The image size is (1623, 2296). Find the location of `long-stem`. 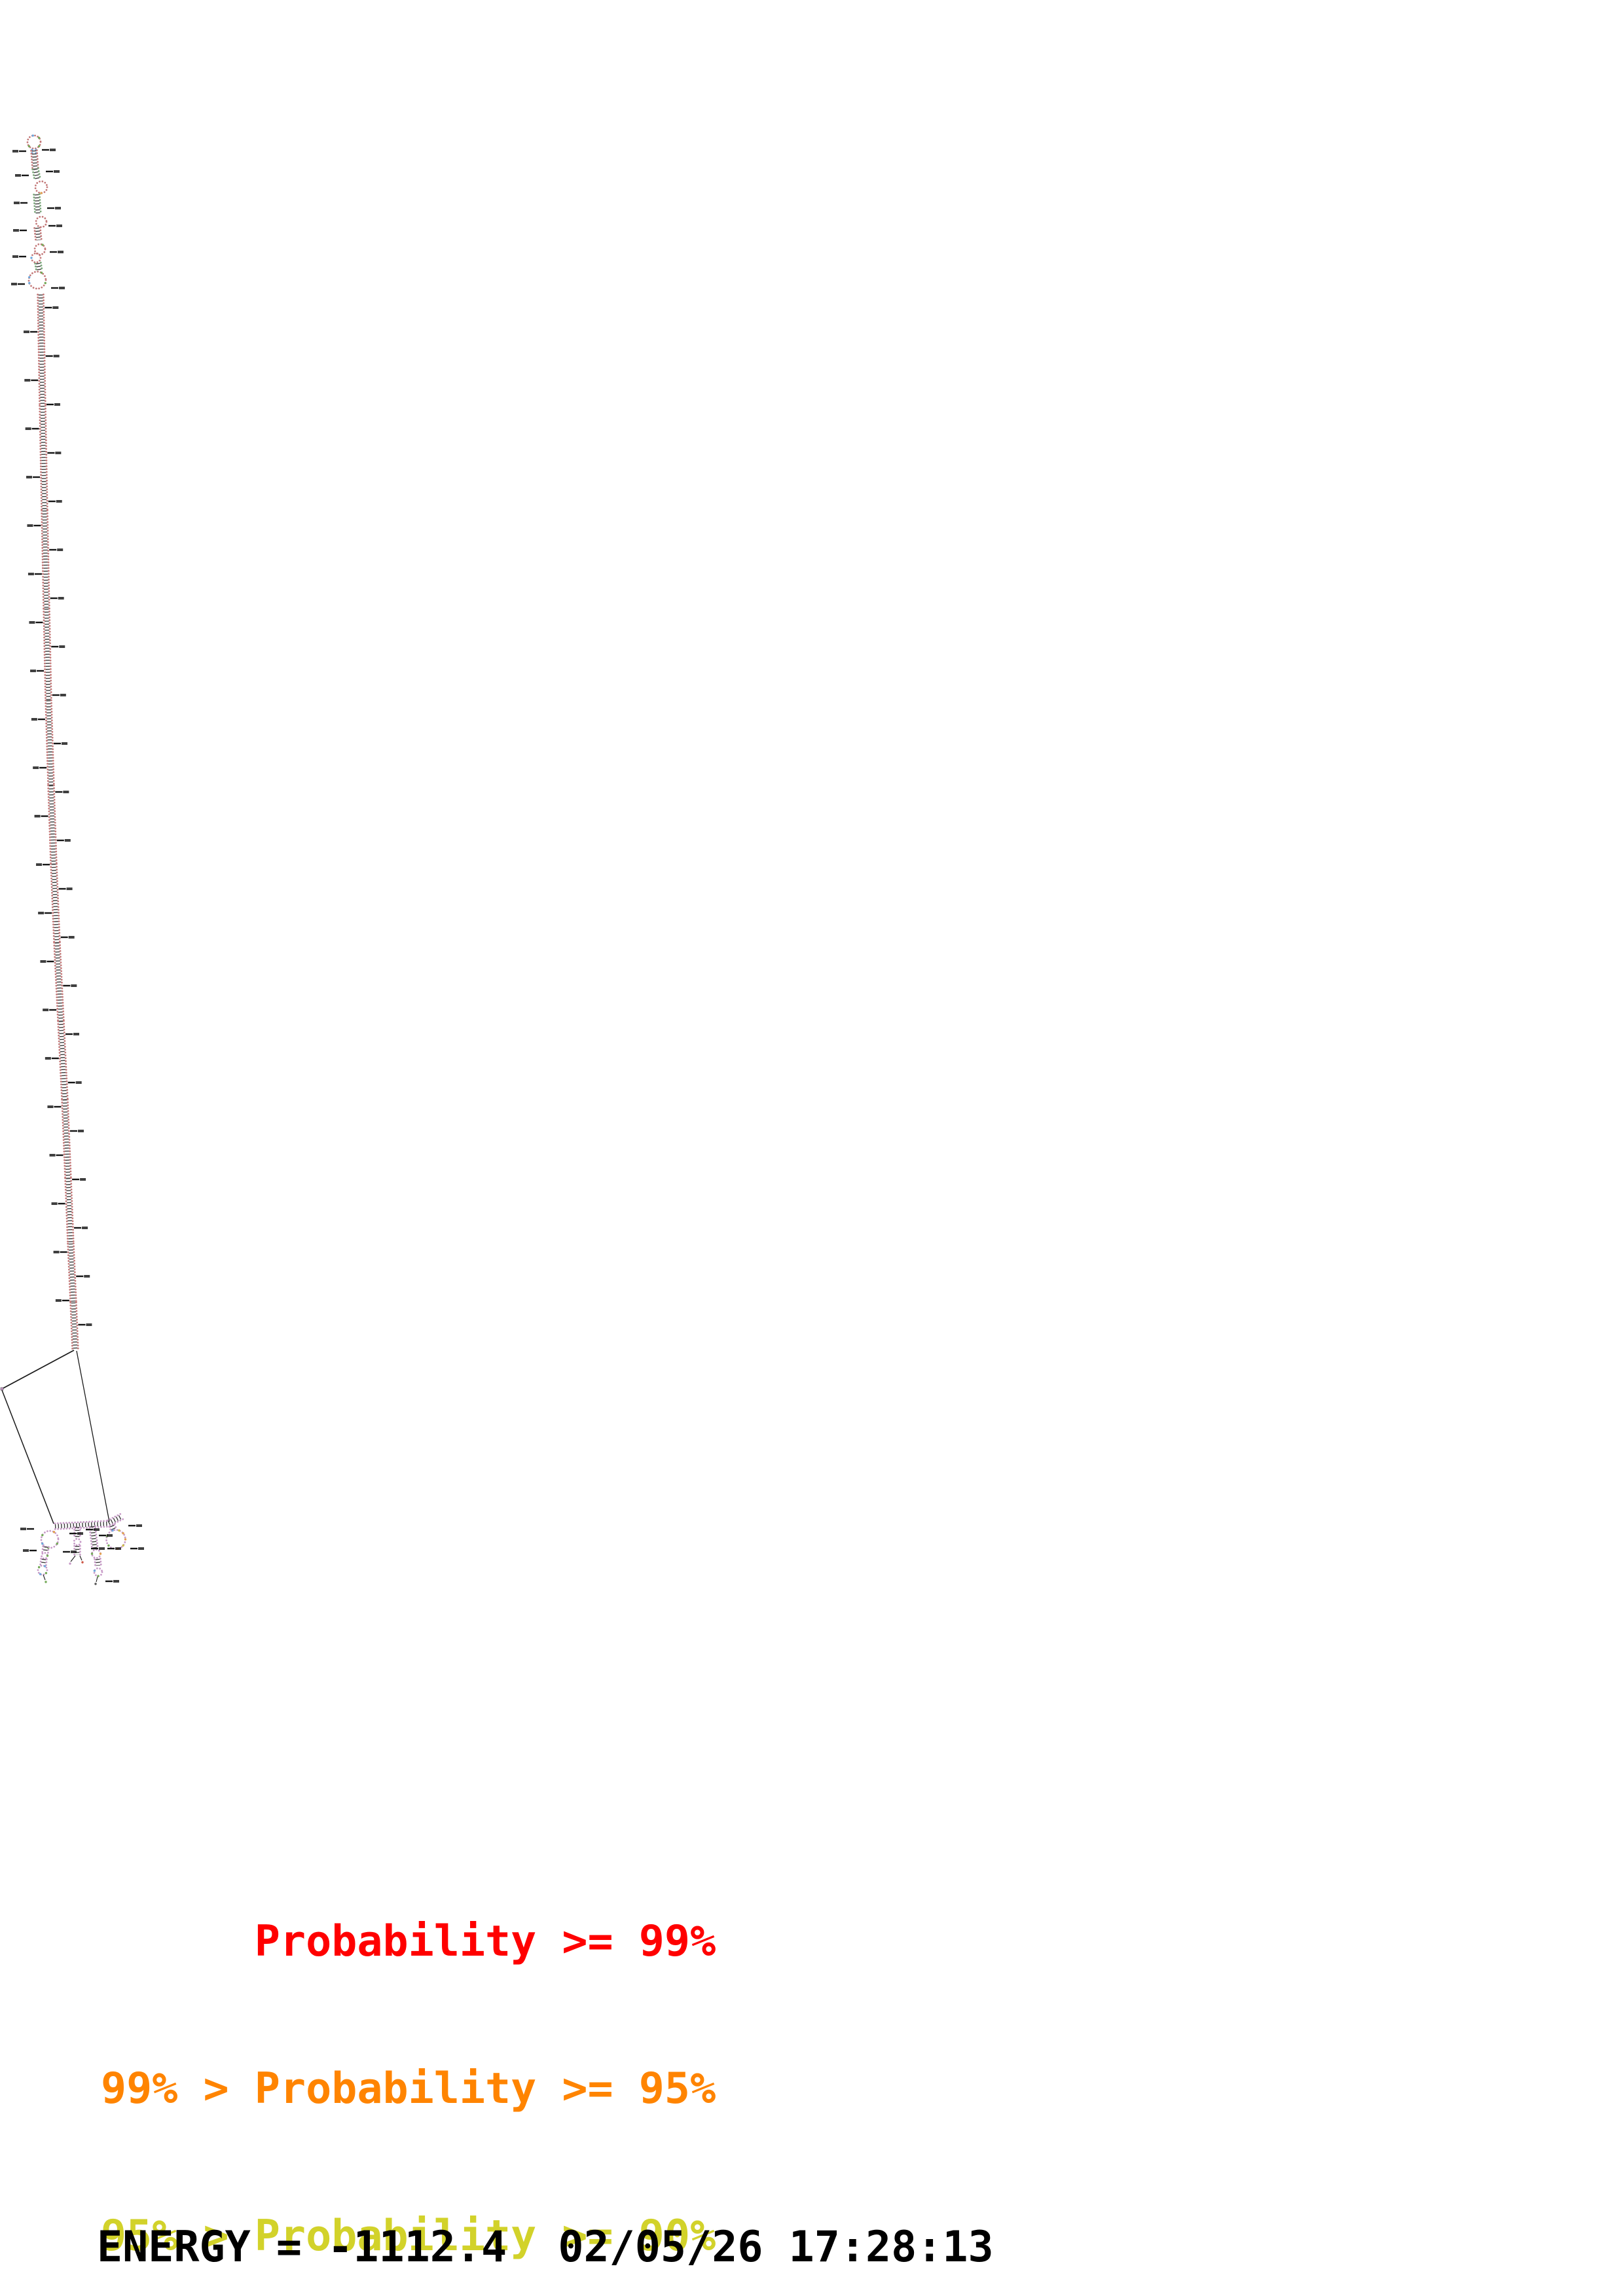

long-stem is located at coordinates (58, 822).